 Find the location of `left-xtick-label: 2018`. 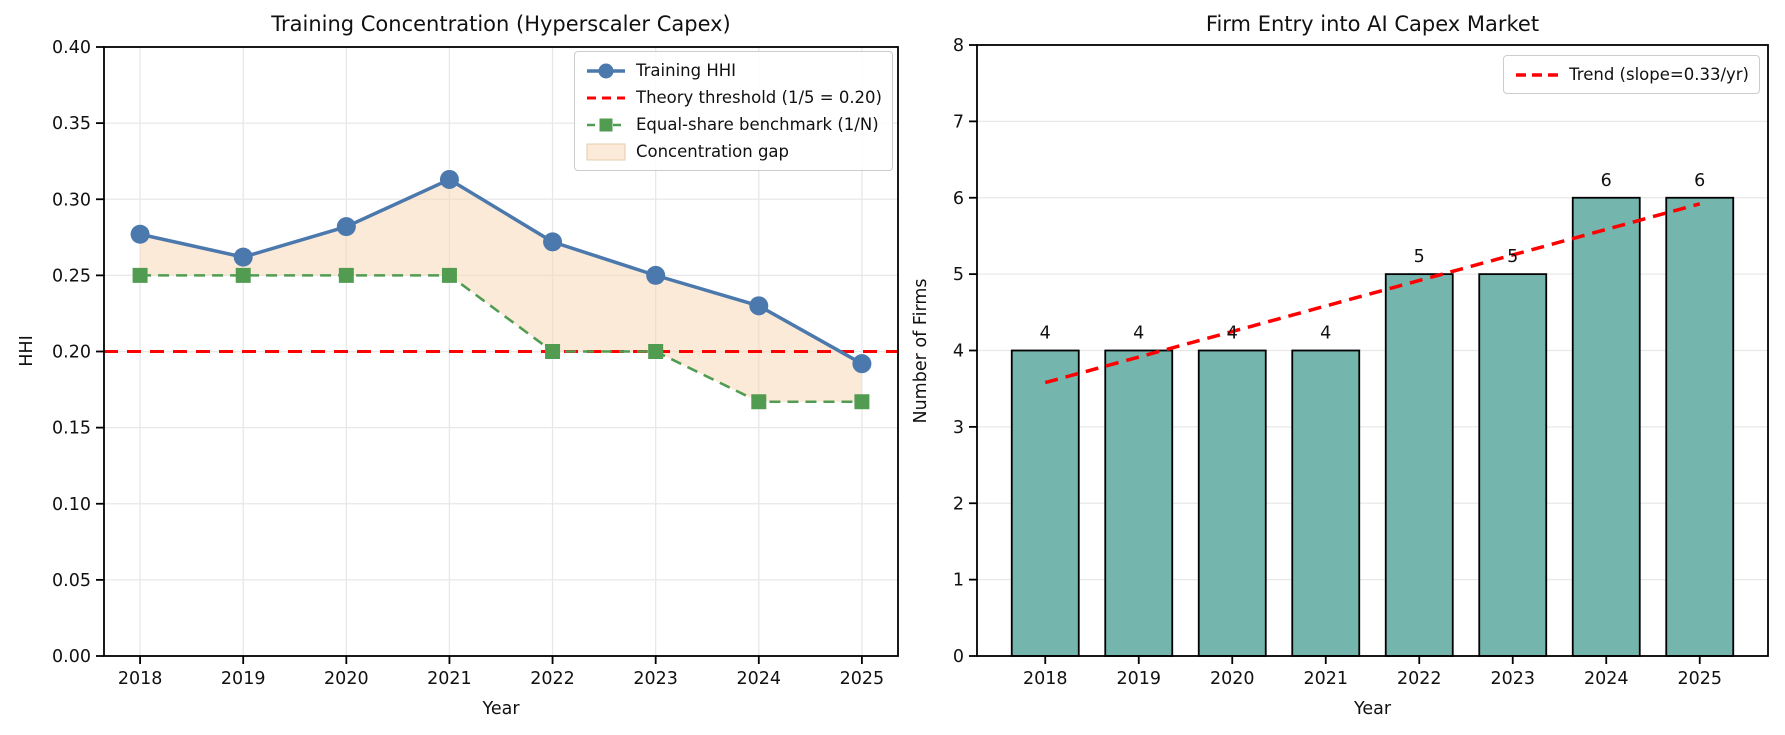

left-xtick-label: 2018 is located at coordinates (140, 679).